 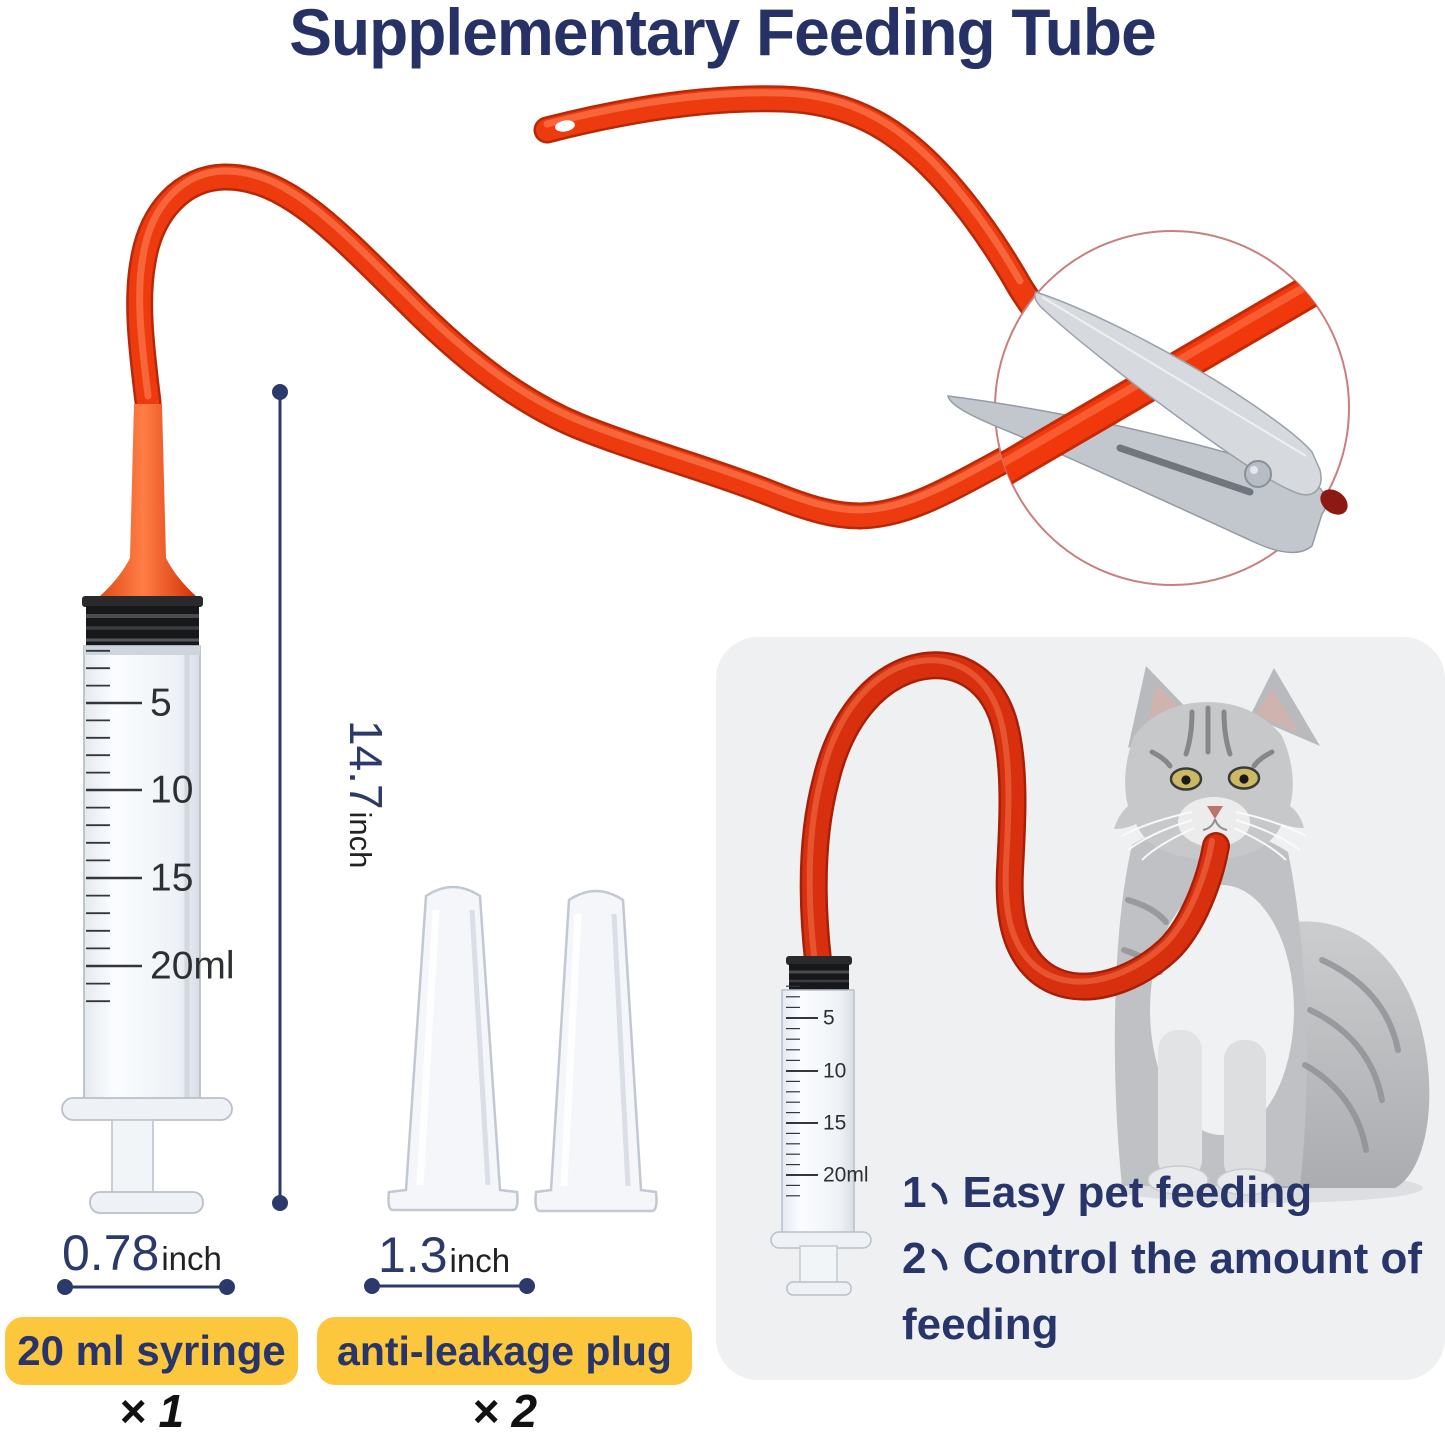 What do you see at coordinates (504, 1351) in the screenshot?
I see `plug-label-tag: anti-leakage plug` at bounding box center [504, 1351].